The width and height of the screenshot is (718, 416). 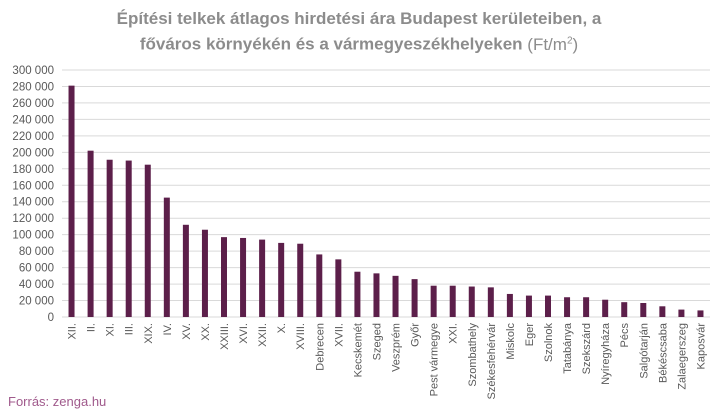 What do you see at coordinates (33, 87) in the screenshot?
I see `y-tick-label: 280 000` at bounding box center [33, 87].